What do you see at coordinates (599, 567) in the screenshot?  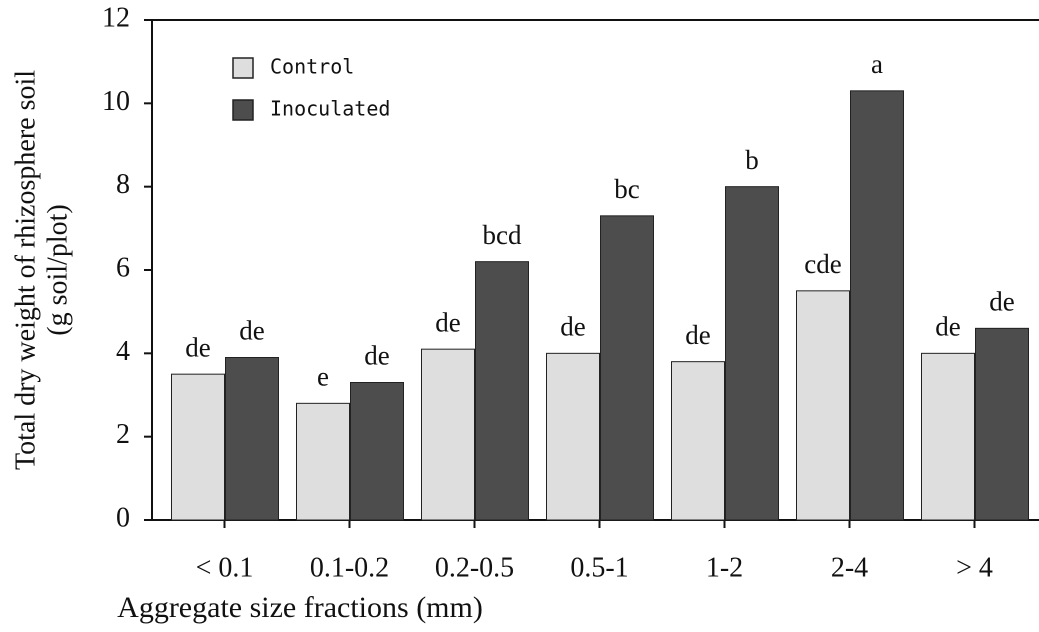 I see `x-tick-label: 0.5-1` at bounding box center [599, 567].